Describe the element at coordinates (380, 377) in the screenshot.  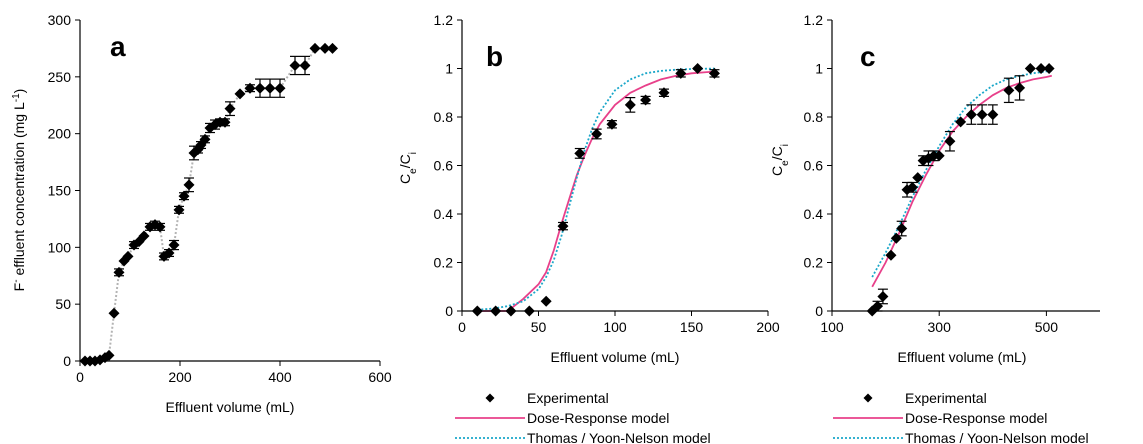
I see `x-tick-label: 600` at that location.